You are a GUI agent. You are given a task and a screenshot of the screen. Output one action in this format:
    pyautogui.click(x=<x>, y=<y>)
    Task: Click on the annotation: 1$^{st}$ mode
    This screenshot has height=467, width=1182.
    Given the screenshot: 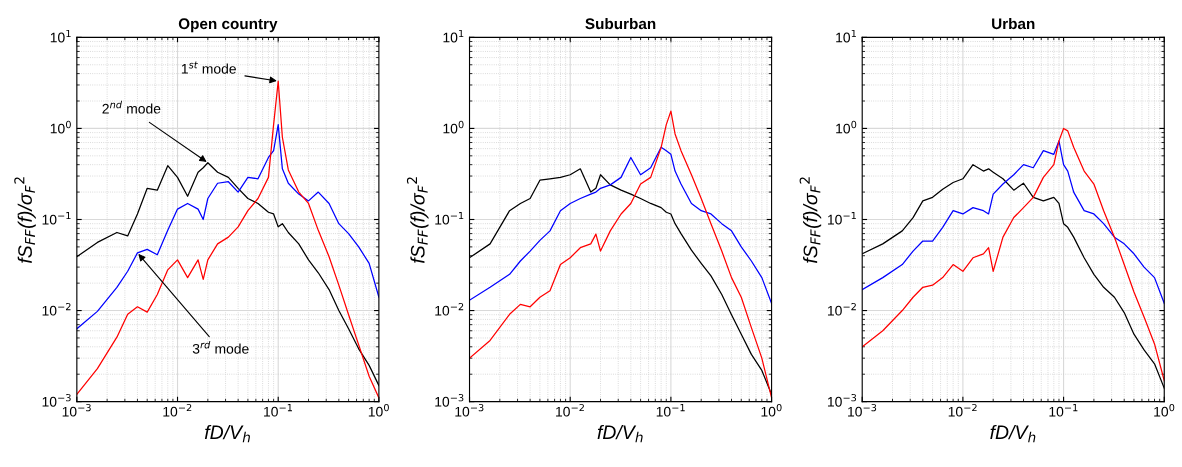 What is the action you would take?
    pyautogui.click(x=208, y=67)
    